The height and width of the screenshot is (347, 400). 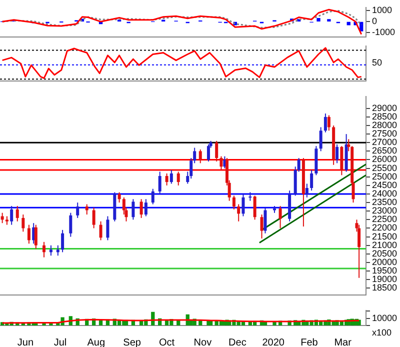 I want to click on y-tick-label: 0, so click(x=375, y=21).